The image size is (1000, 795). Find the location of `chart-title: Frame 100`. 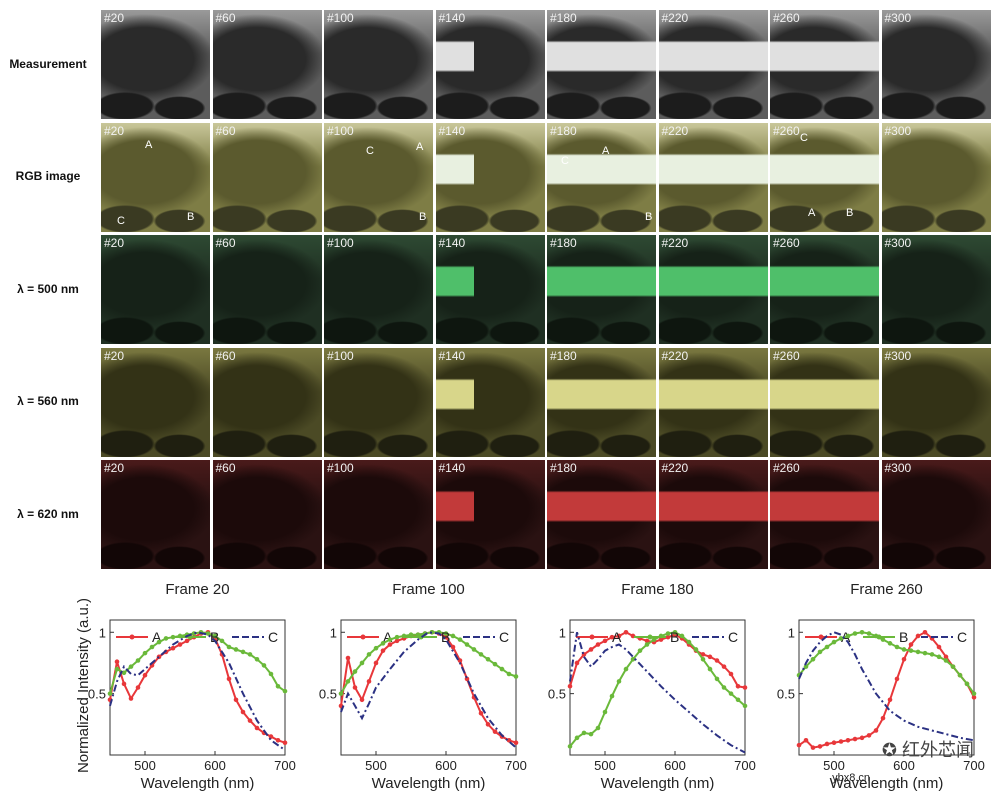

chart-title: Frame 100 is located at coordinates (428, 589).